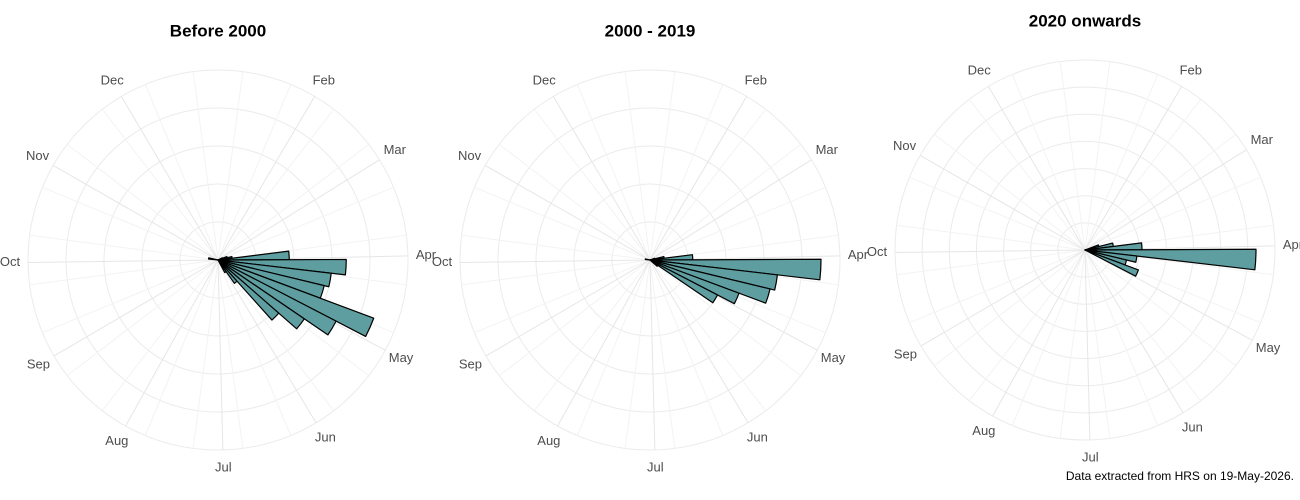 The width and height of the screenshot is (1300, 500). Describe the element at coordinates (650, 30) in the screenshot. I see `chart-title: 2000 - 2019` at that location.